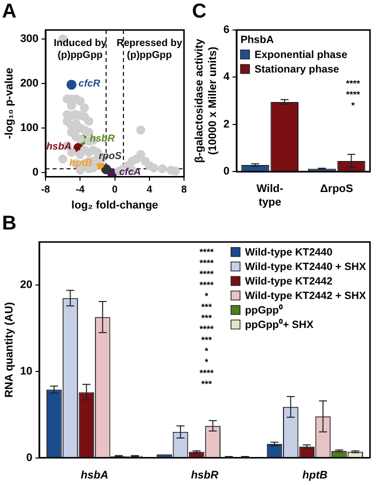  What do you see at coordinates (29, 128) in the screenshot?
I see `y-tick-label: 100` at bounding box center [29, 128].